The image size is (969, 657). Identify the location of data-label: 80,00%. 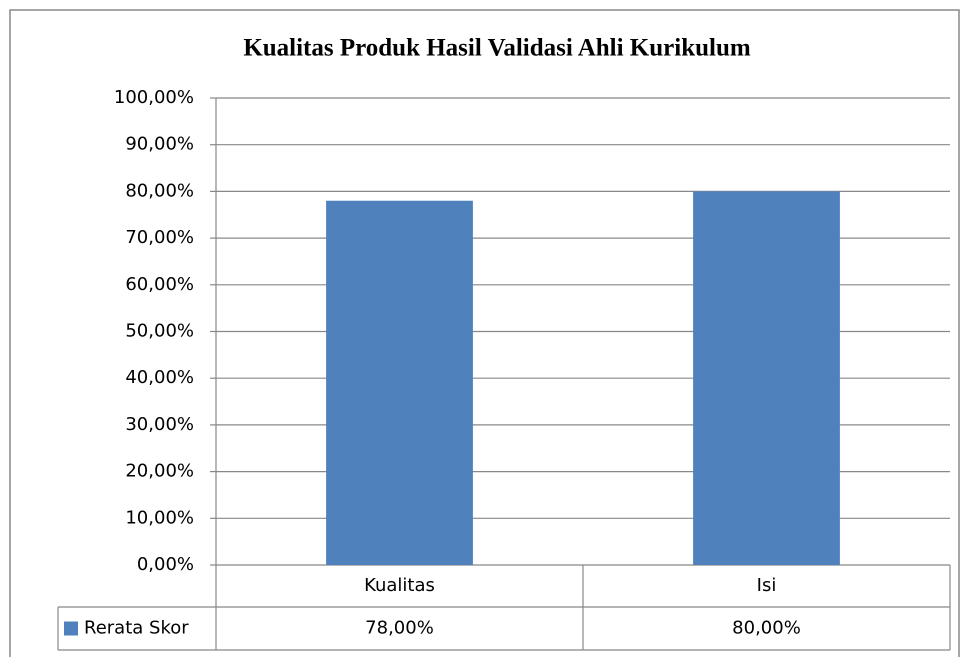
(766, 628).